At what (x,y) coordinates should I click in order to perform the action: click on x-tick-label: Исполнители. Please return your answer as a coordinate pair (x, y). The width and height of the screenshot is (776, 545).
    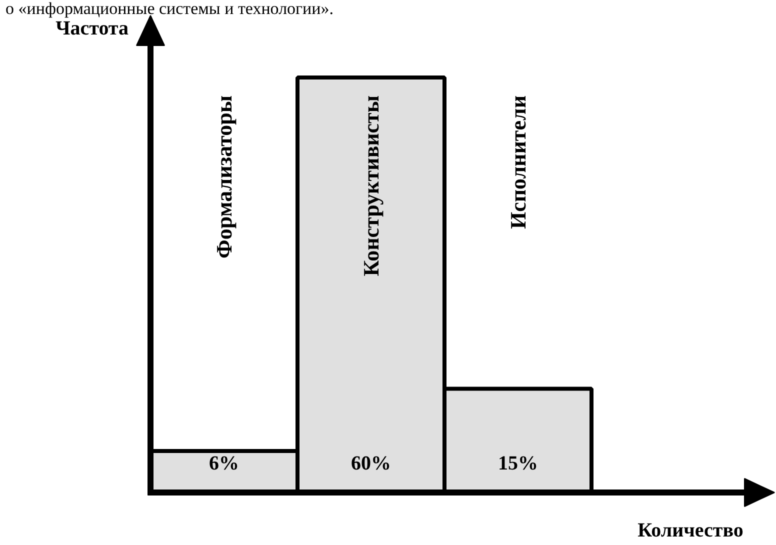
    Looking at the image, I should click on (518, 162).